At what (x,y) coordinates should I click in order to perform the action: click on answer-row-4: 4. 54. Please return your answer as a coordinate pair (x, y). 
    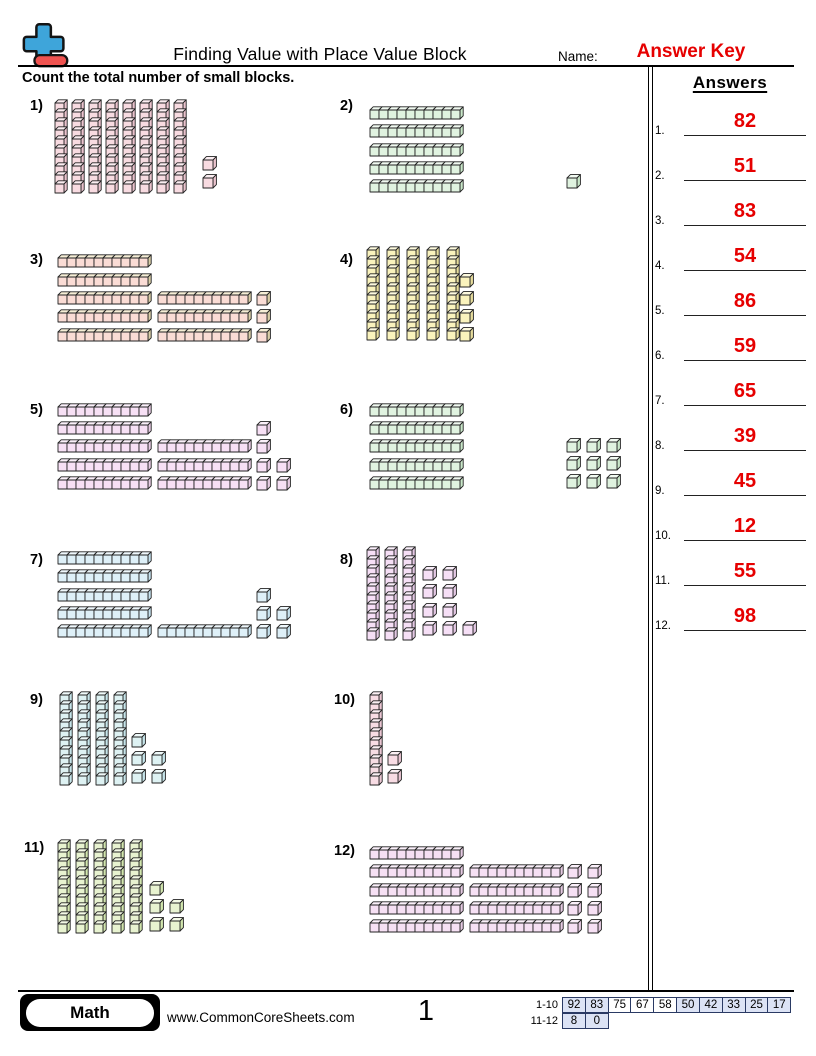
    Looking at the image, I should click on (731, 254).